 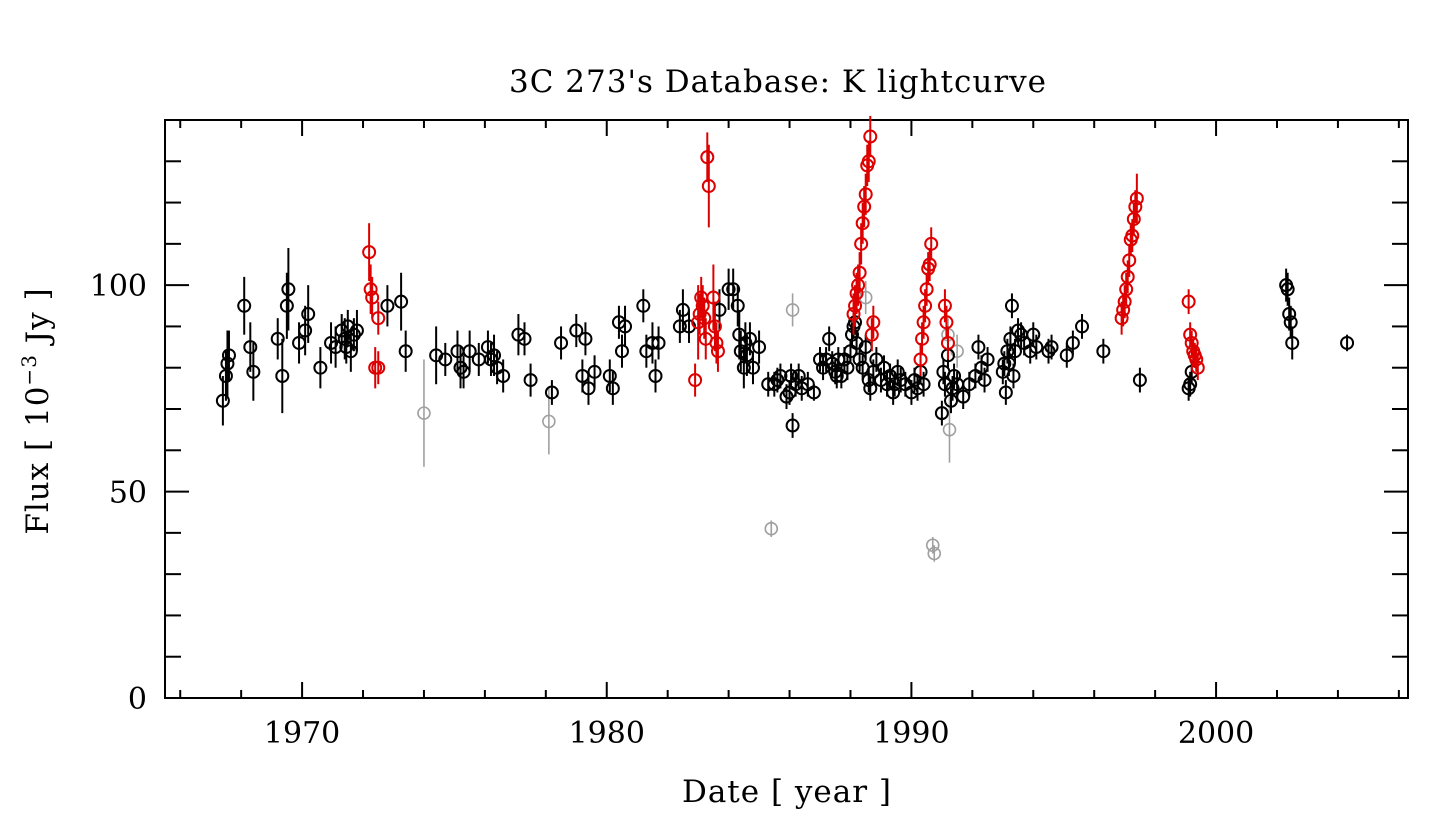 What do you see at coordinates (1216, 733) in the screenshot?
I see `x-tick-label: 2000` at bounding box center [1216, 733].